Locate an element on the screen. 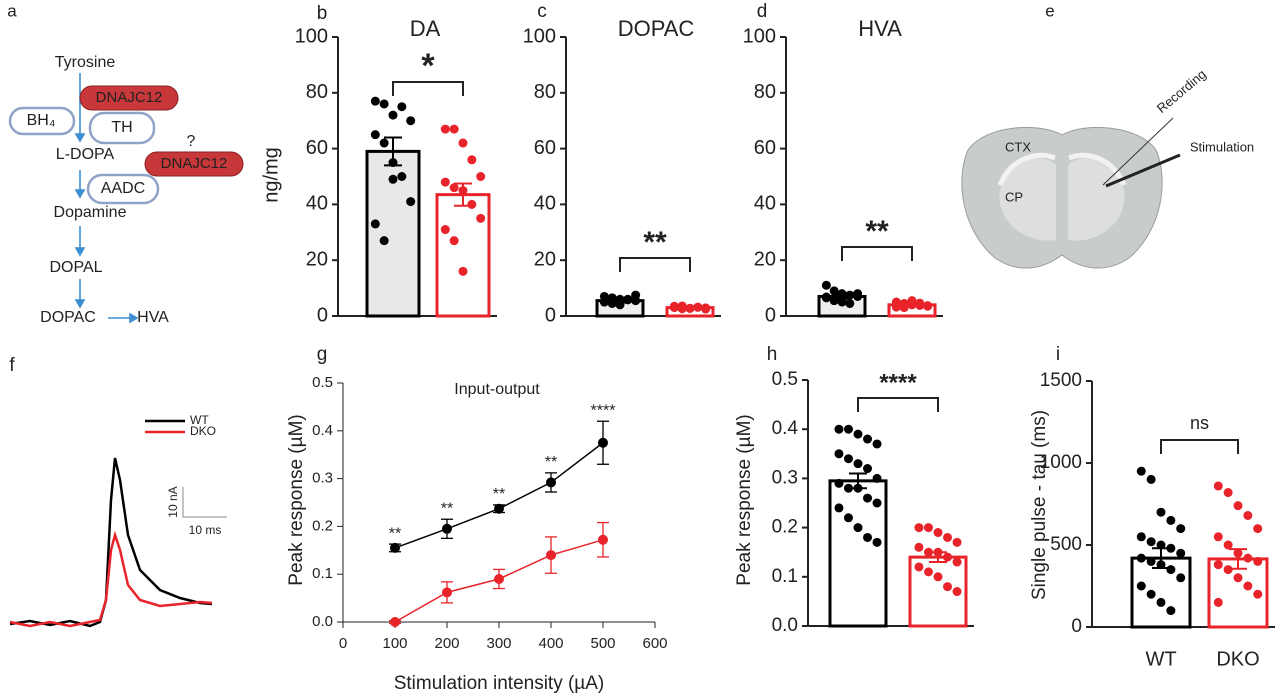 The width and height of the screenshot is (1280, 697). cofactor-box is located at coordinates (42, 121).